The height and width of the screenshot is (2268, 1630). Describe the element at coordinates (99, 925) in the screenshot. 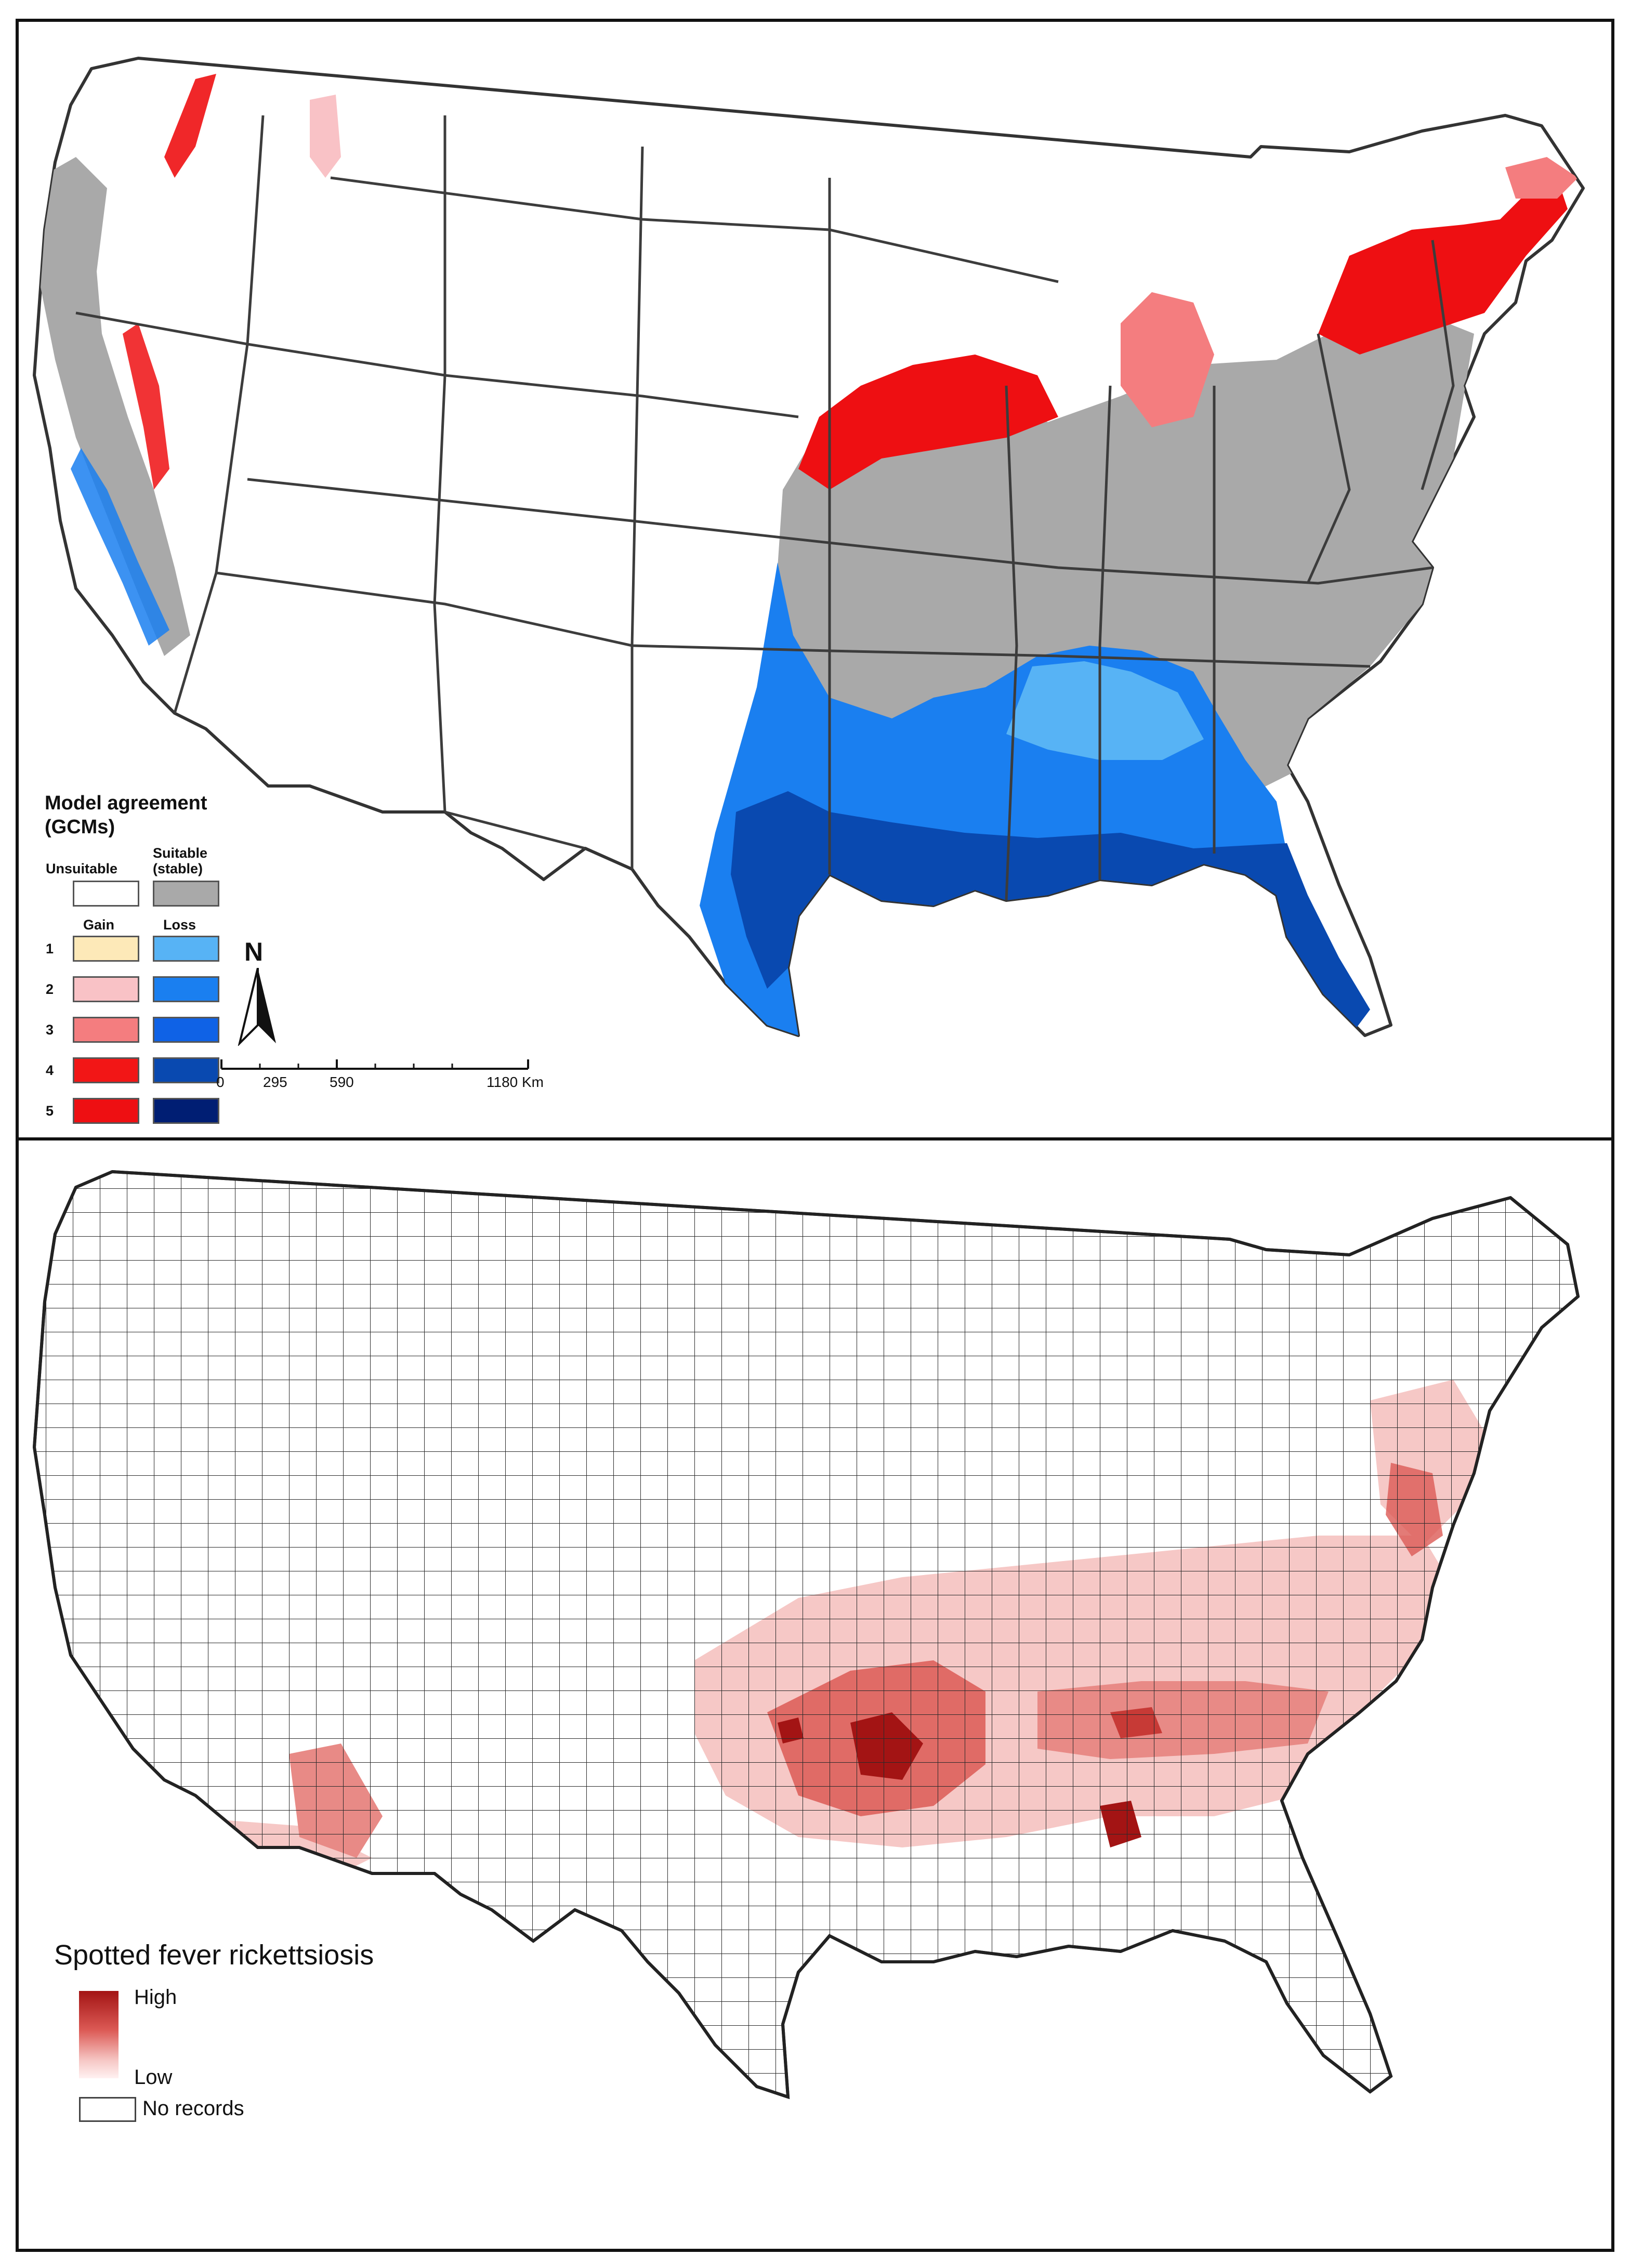

I see `legend-gain-label: Gain` at that location.